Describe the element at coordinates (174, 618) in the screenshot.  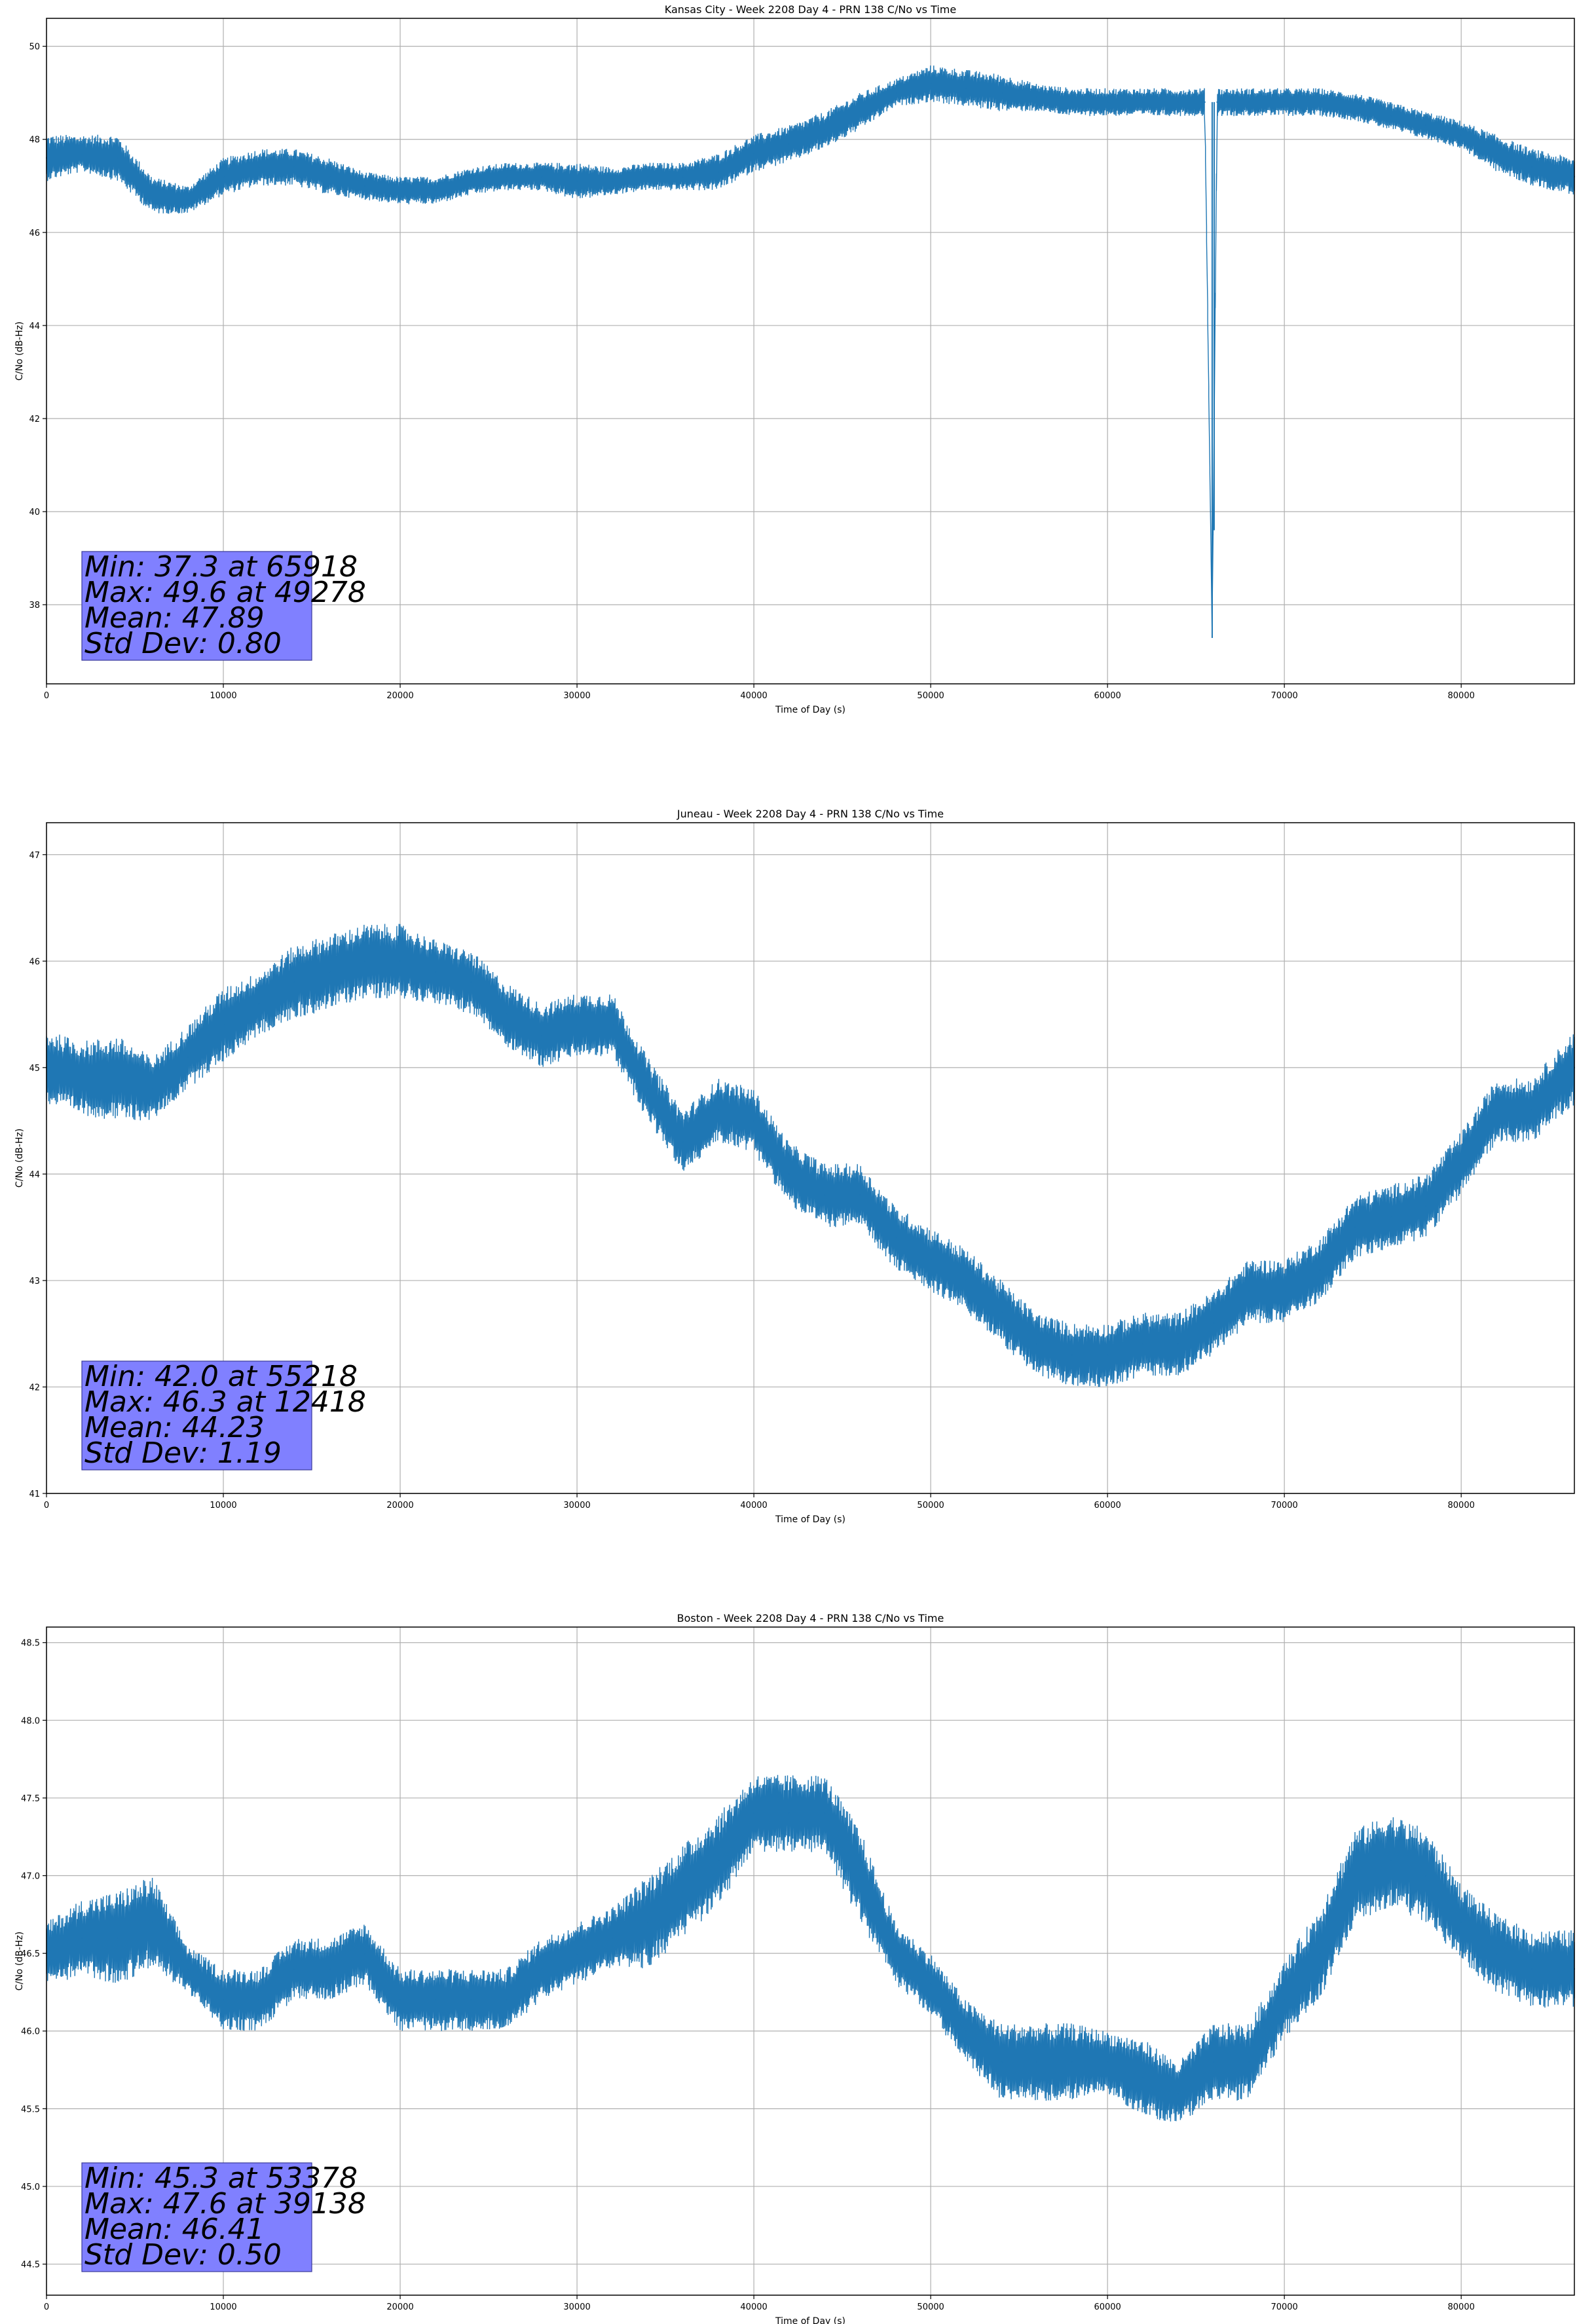
I see `stats-line-2: Mean: 47.89` at that location.